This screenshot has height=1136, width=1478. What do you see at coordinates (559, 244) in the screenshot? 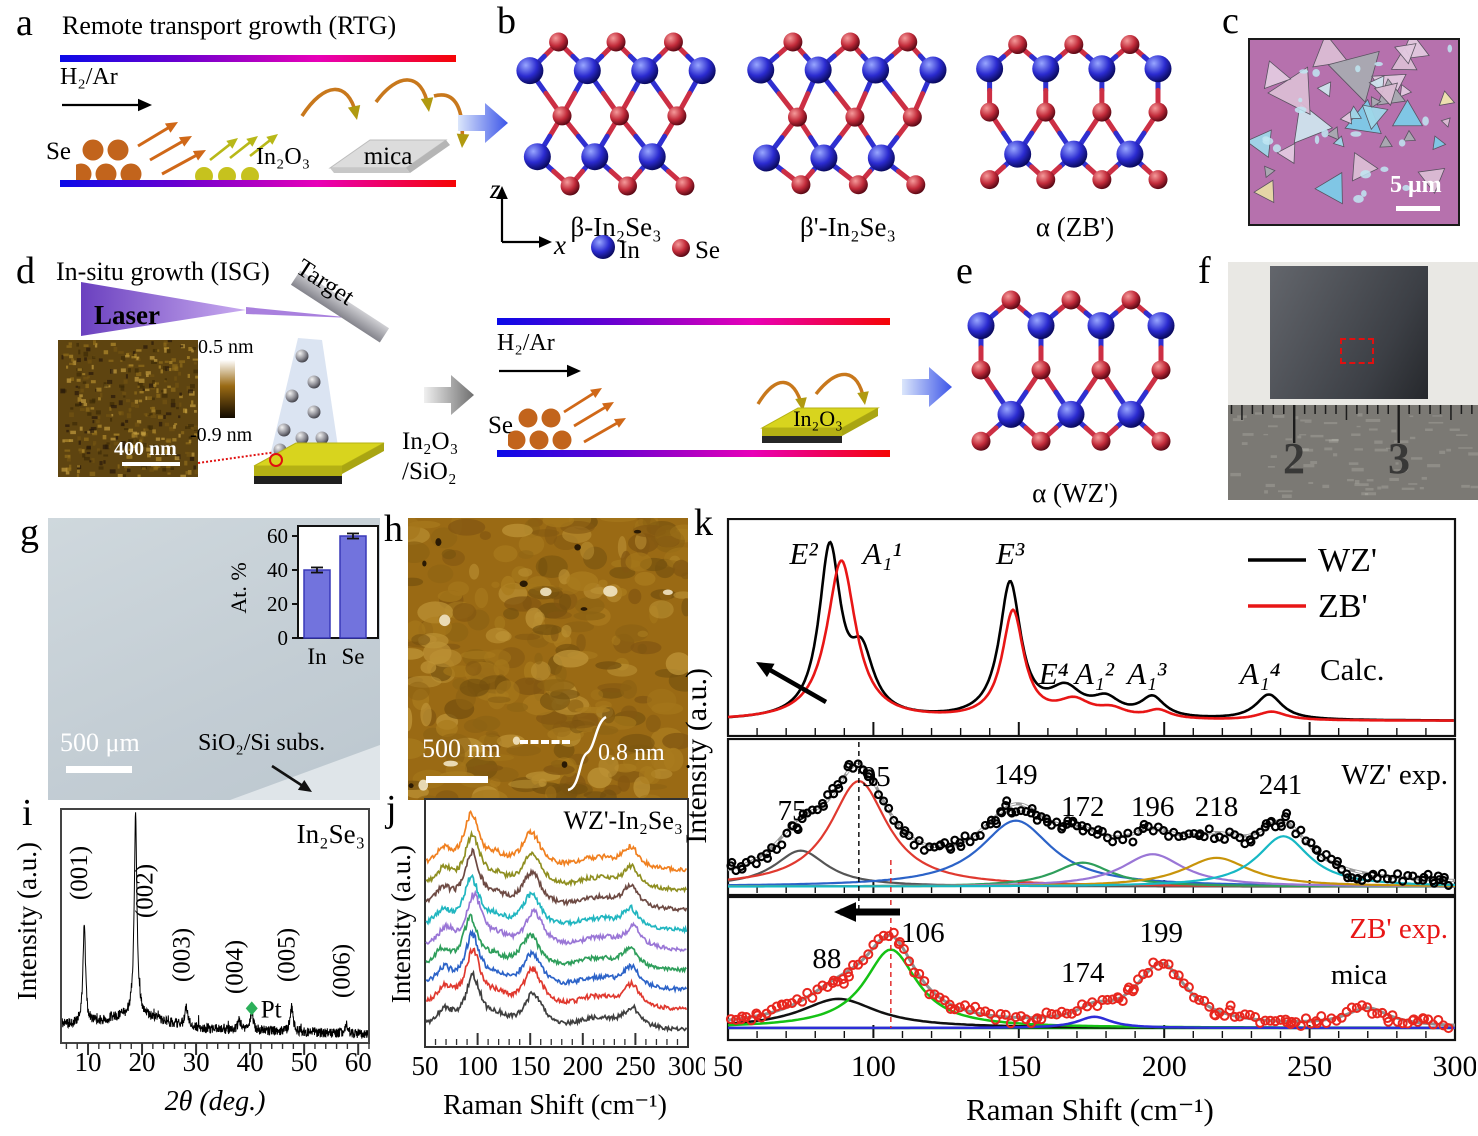
I see `axis-x-label: x` at bounding box center [559, 244].